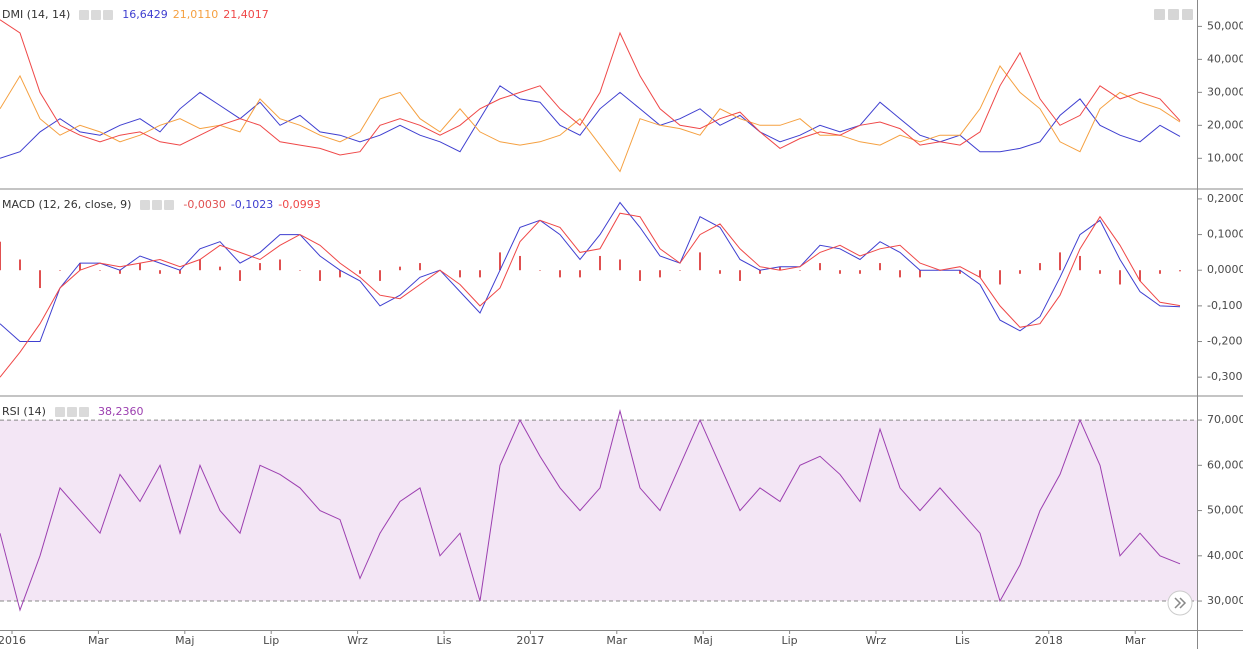 The width and height of the screenshot is (1243, 649). I want to click on pane-header: DMI (14, 14) 16,6429 21,0110 21,4017, so click(135, 14).